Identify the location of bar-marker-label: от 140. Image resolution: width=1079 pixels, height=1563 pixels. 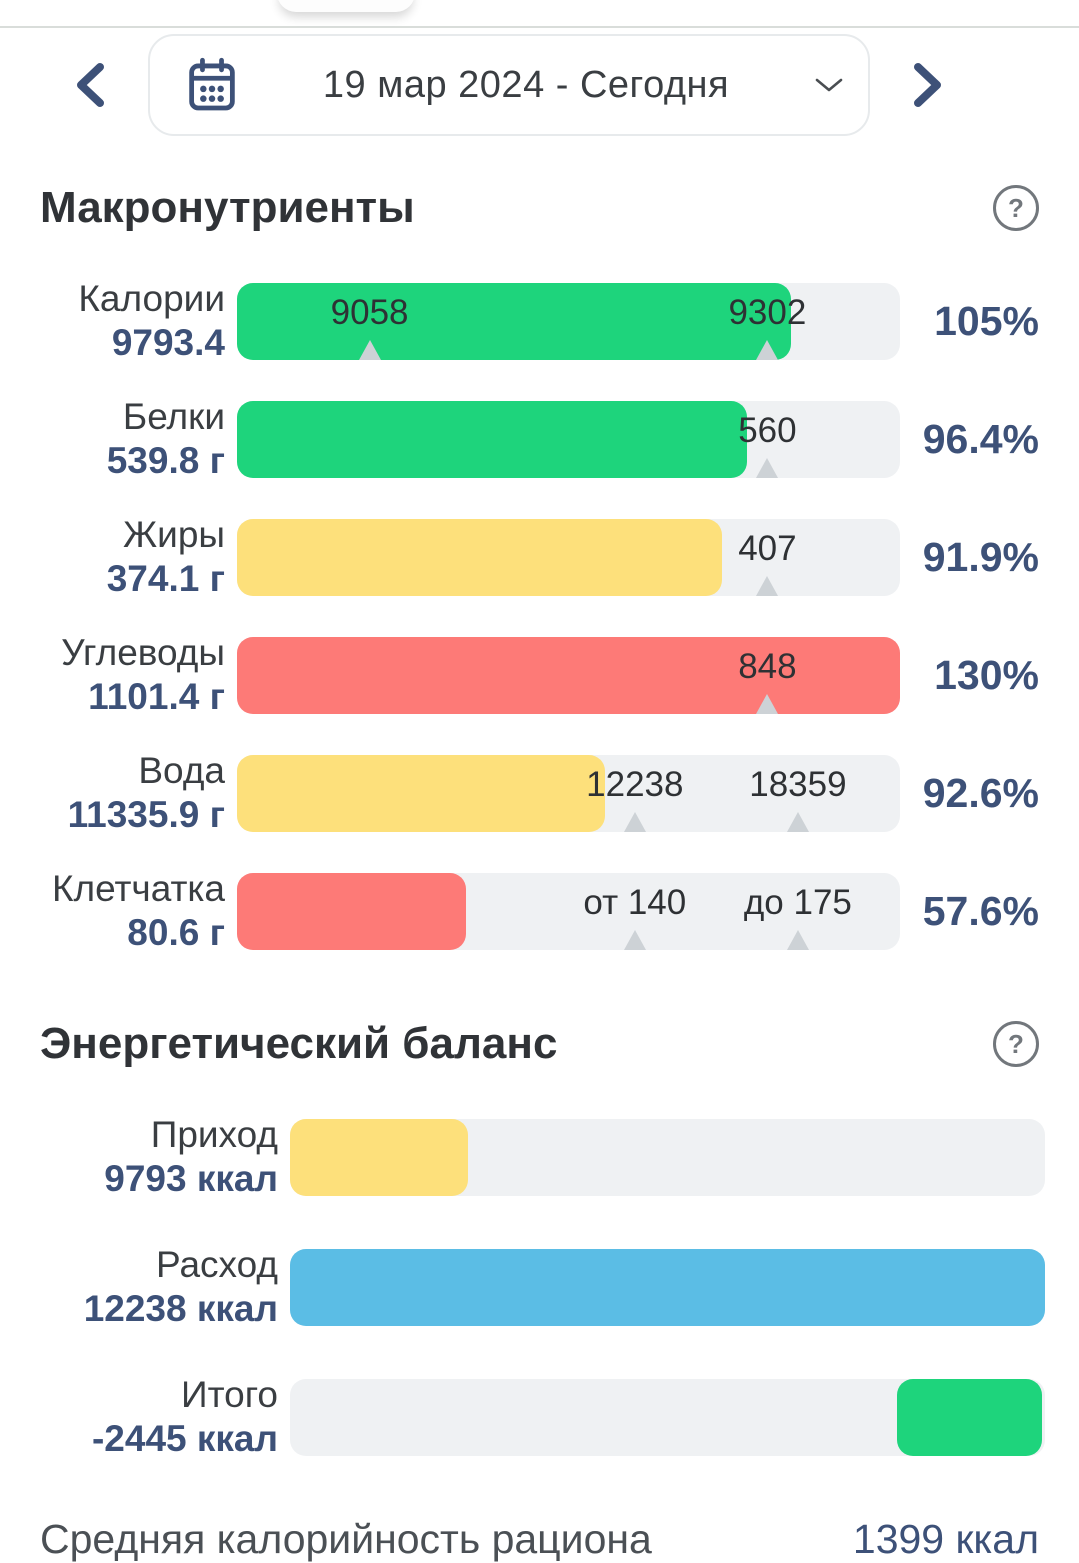
(635, 902).